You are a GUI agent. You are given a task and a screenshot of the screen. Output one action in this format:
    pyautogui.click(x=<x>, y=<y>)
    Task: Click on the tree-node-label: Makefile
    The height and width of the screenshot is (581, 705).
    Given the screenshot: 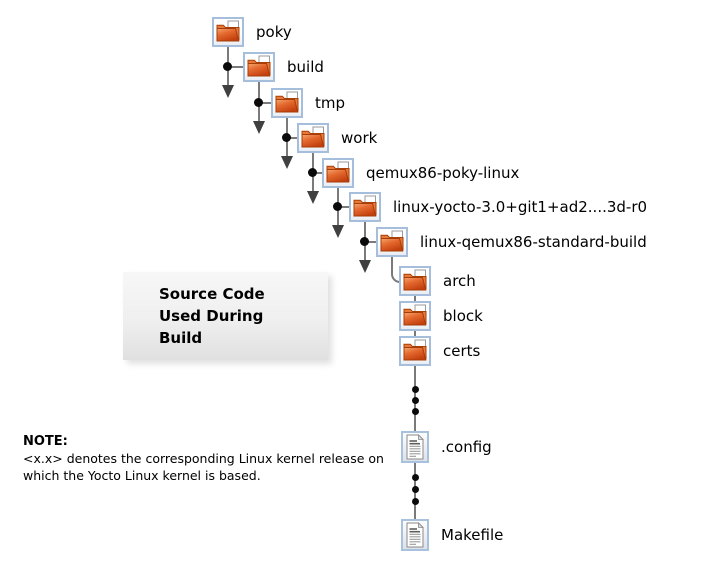 What is the action you would take?
    pyautogui.click(x=472, y=535)
    